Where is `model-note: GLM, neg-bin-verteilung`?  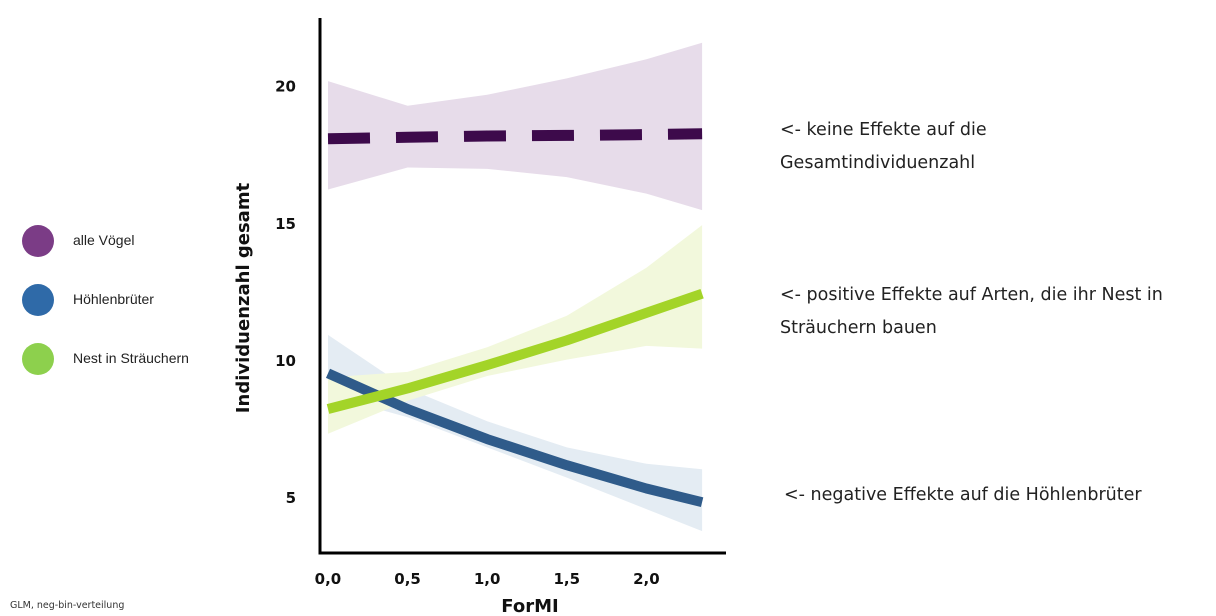
model-note: GLM, neg-bin-verteilung is located at coordinates (67, 605).